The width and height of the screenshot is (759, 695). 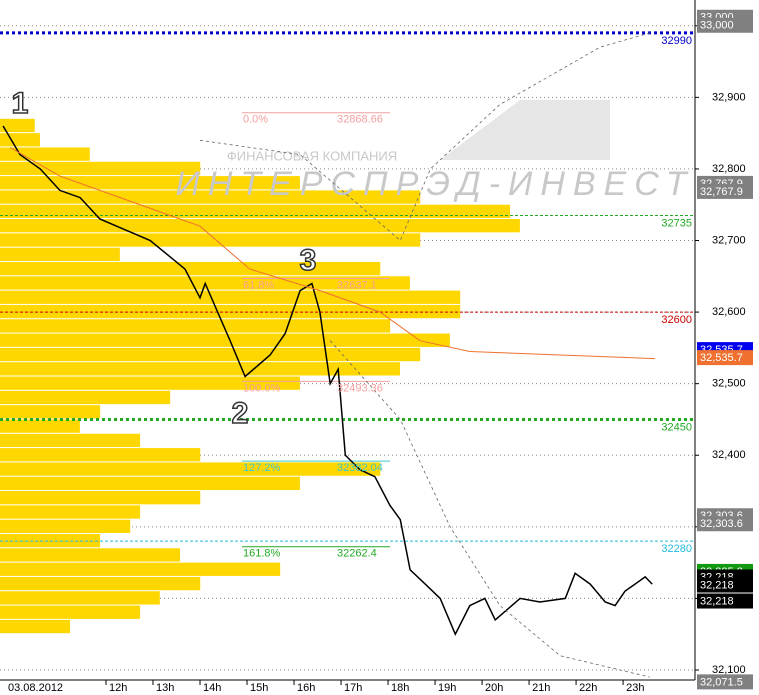 What do you see at coordinates (676, 320) in the screenshot?
I see `level-label: 32600` at bounding box center [676, 320].